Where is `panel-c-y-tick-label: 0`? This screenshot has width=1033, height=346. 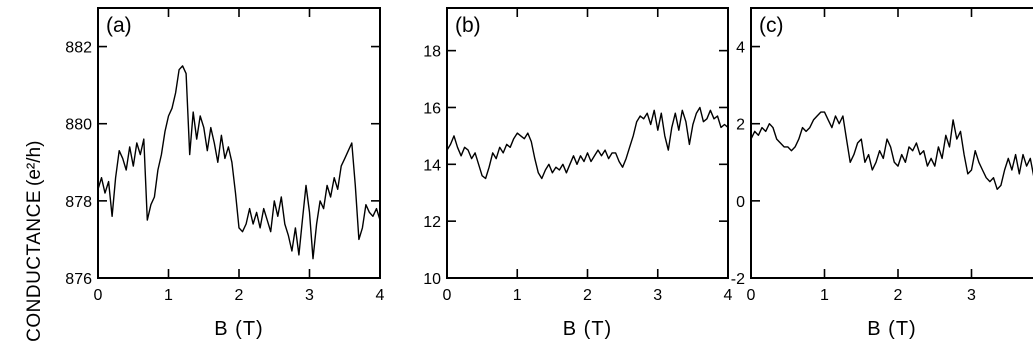
panel-c-y-tick-label: 0 is located at coordinates (740, 202).